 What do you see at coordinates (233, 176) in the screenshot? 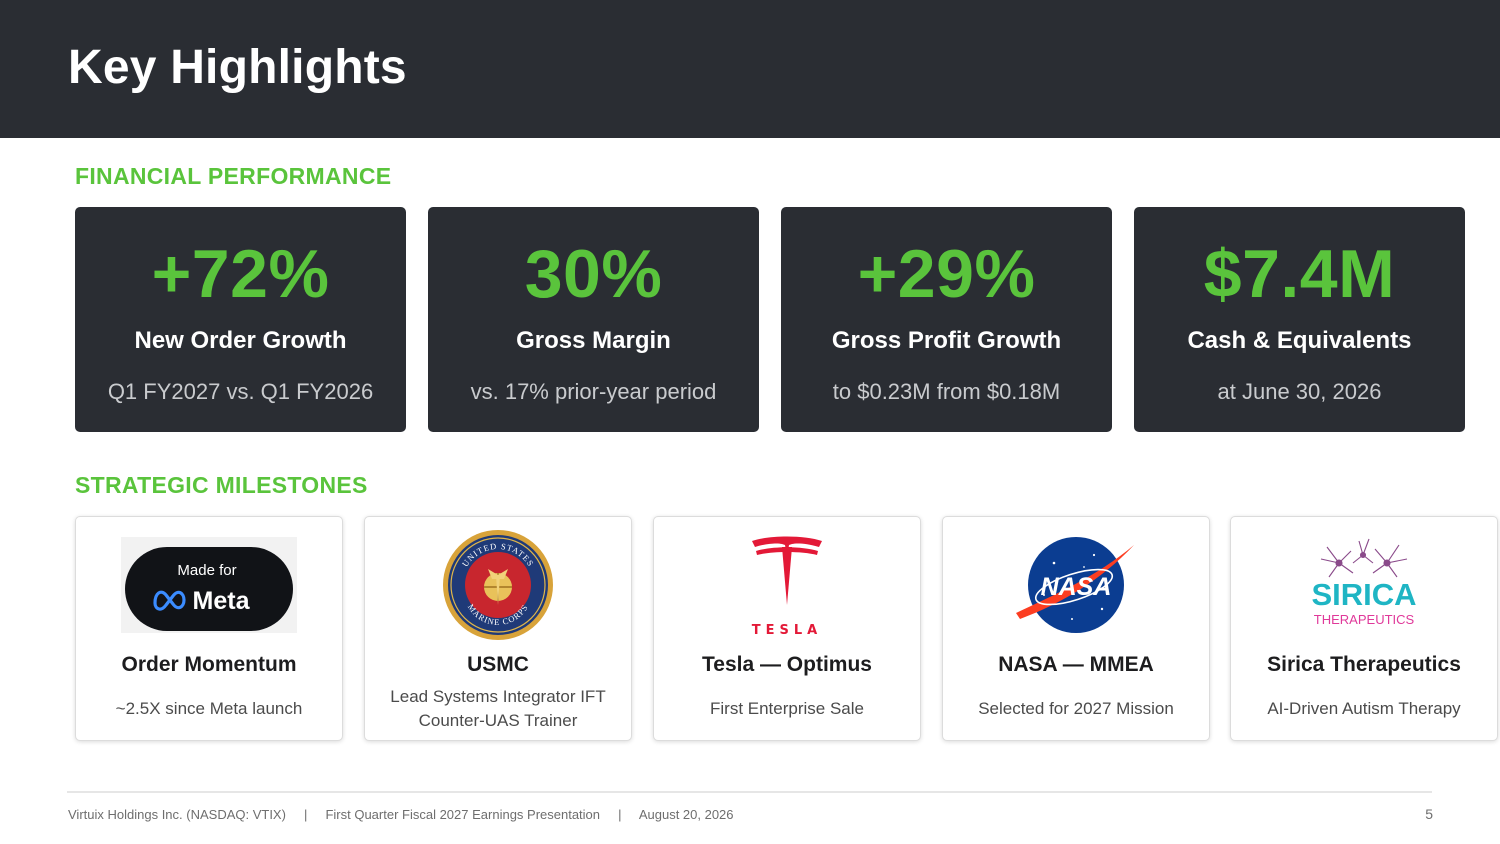
I see `financial-performance-heading: FINANCIAL PERFORMANCE` at bounding box center [233, 176].